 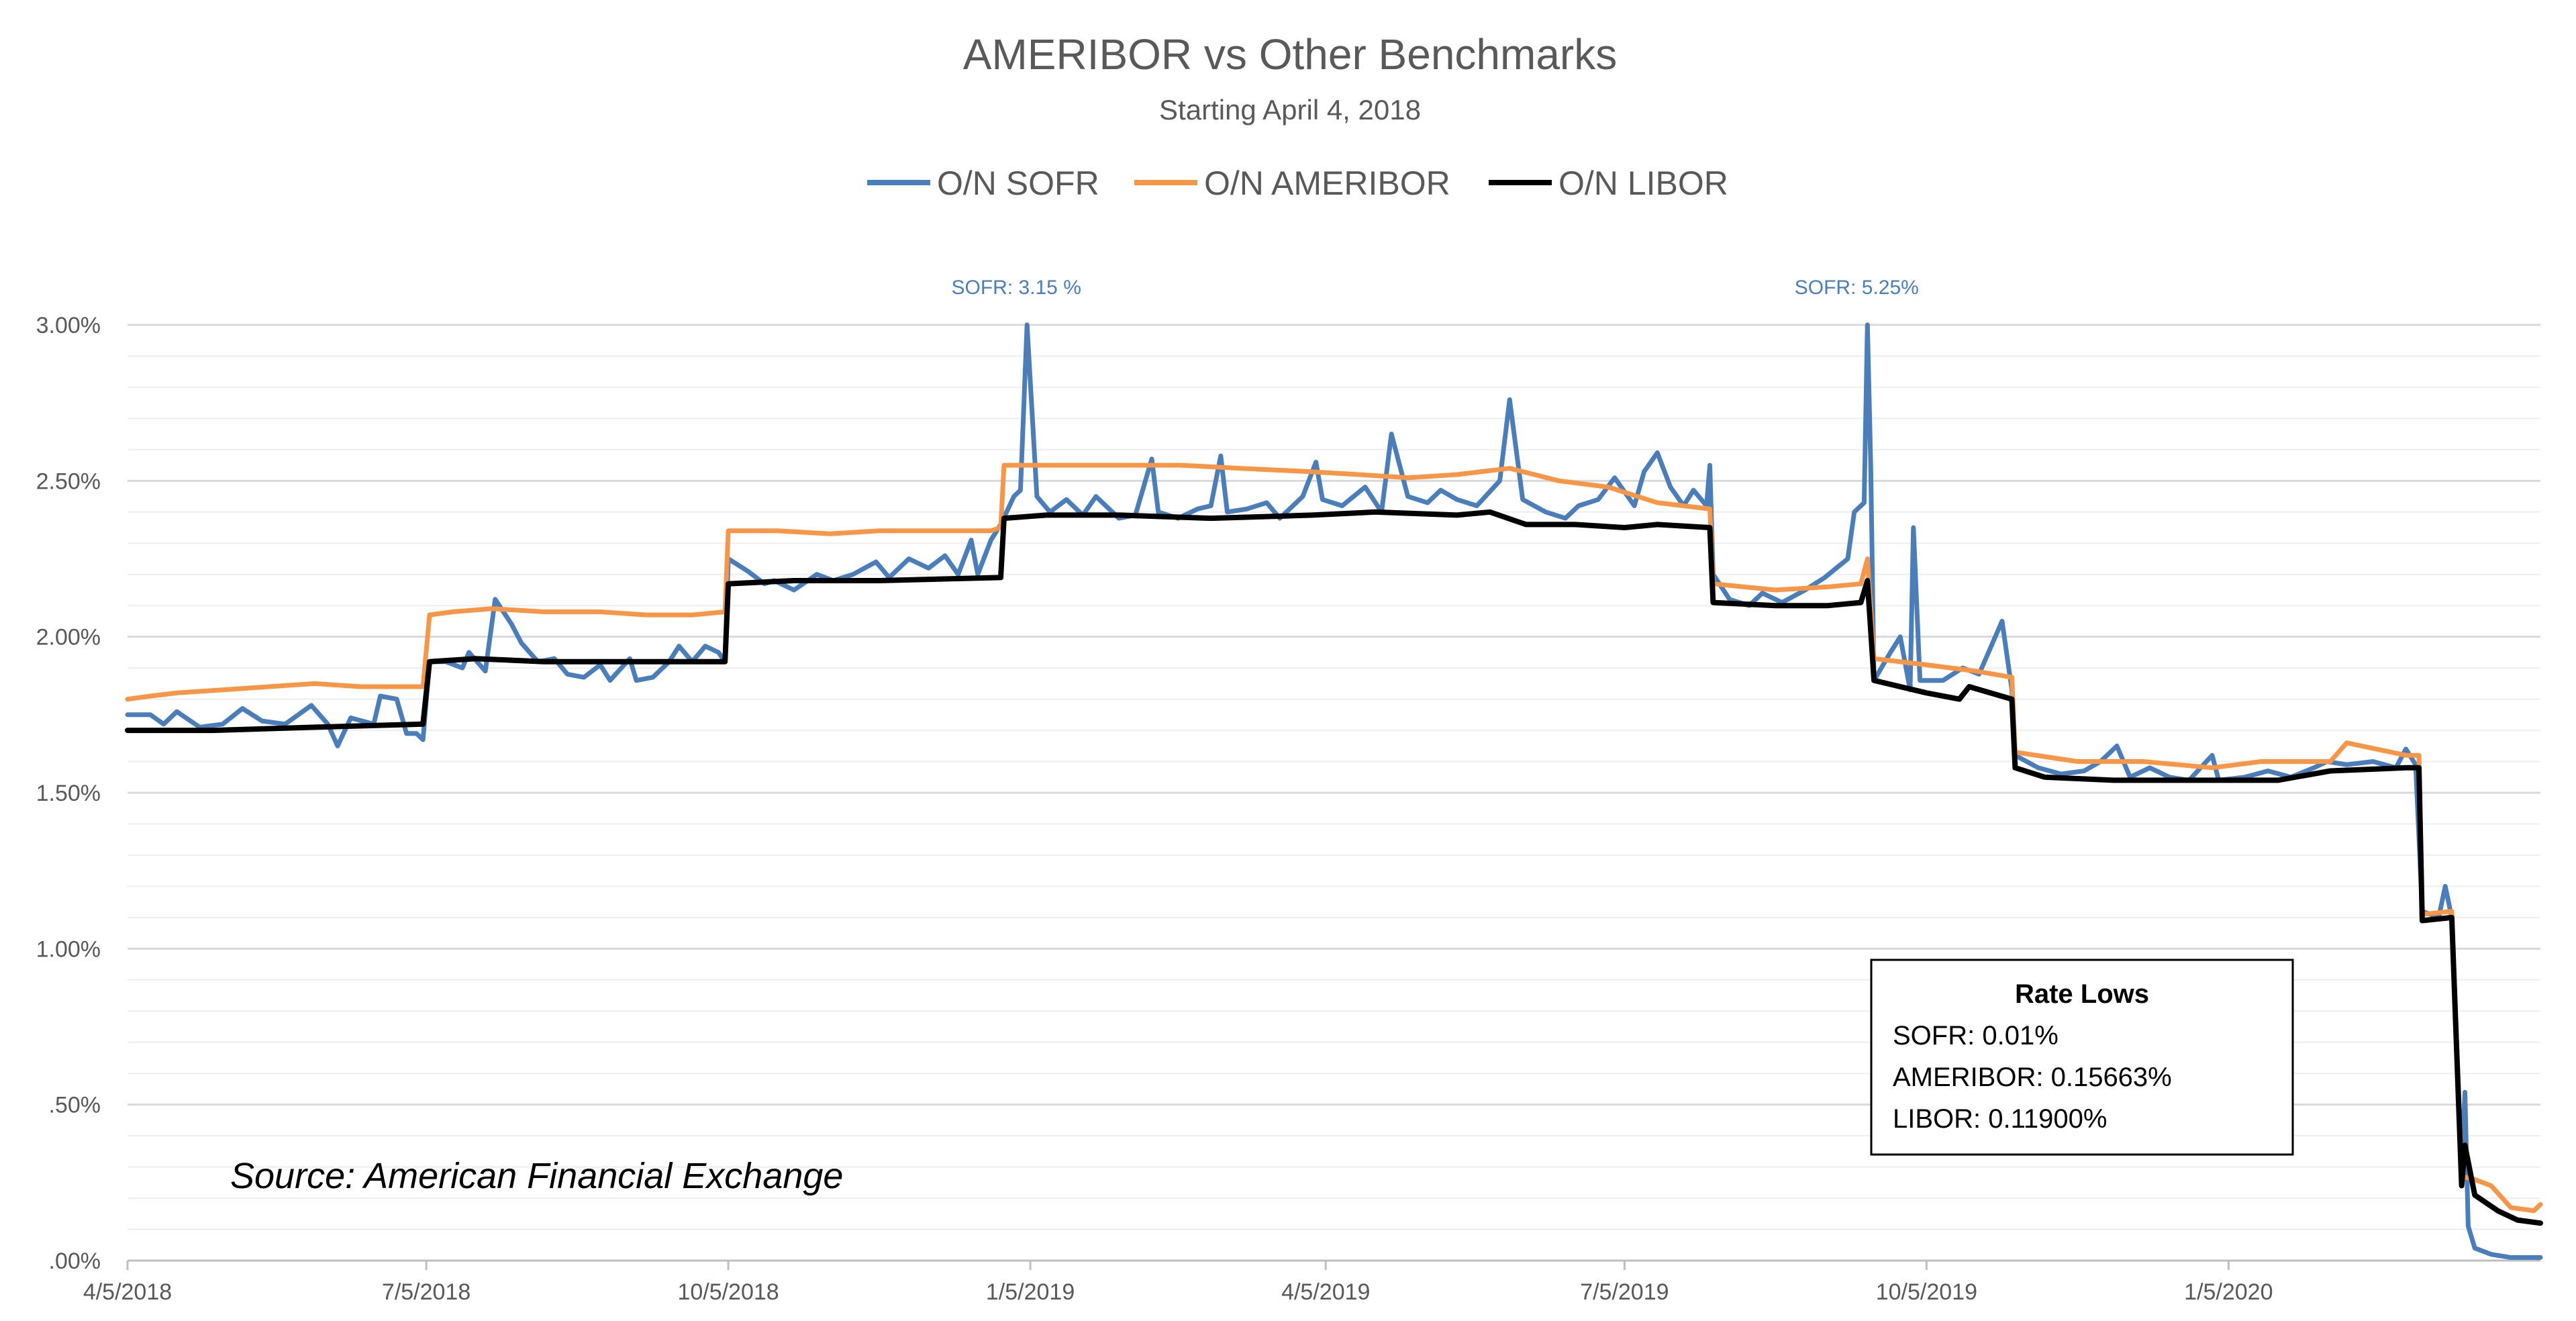 What do you see at coordinates (75, 1262) in the screenshot?
I see `y-tick-label: .00%` at bounding box center [75, 1262].